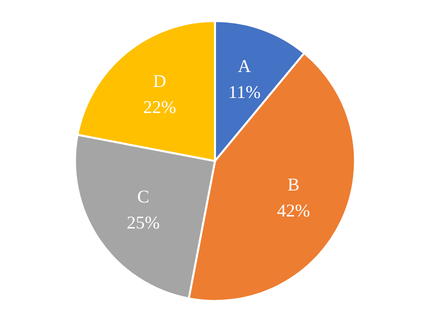 The image size is (430, 324). Describe the element at coordinates (244, 92) in the screenshot. I see `data-label: 11%` at that location.